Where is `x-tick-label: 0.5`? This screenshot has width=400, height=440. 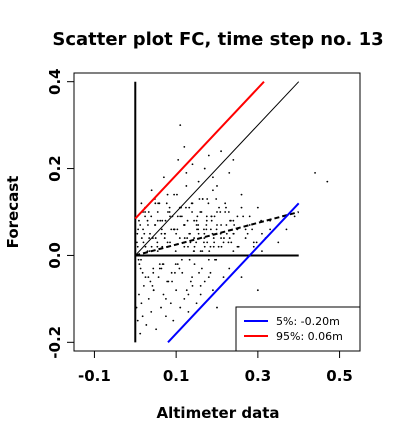
x-tick-label: 0.5 is located at coordinates (339, 376).